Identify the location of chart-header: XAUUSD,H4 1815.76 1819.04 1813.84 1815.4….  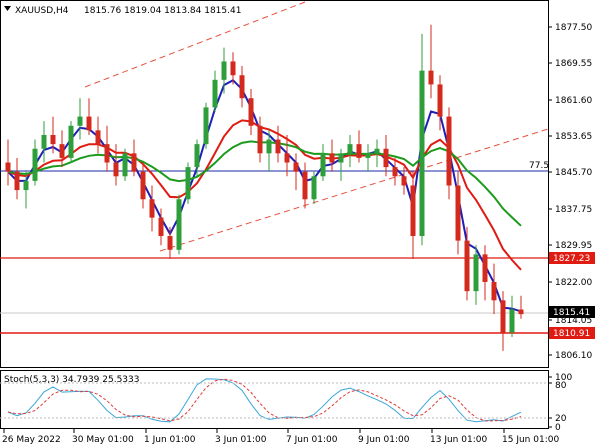
(122, 11).